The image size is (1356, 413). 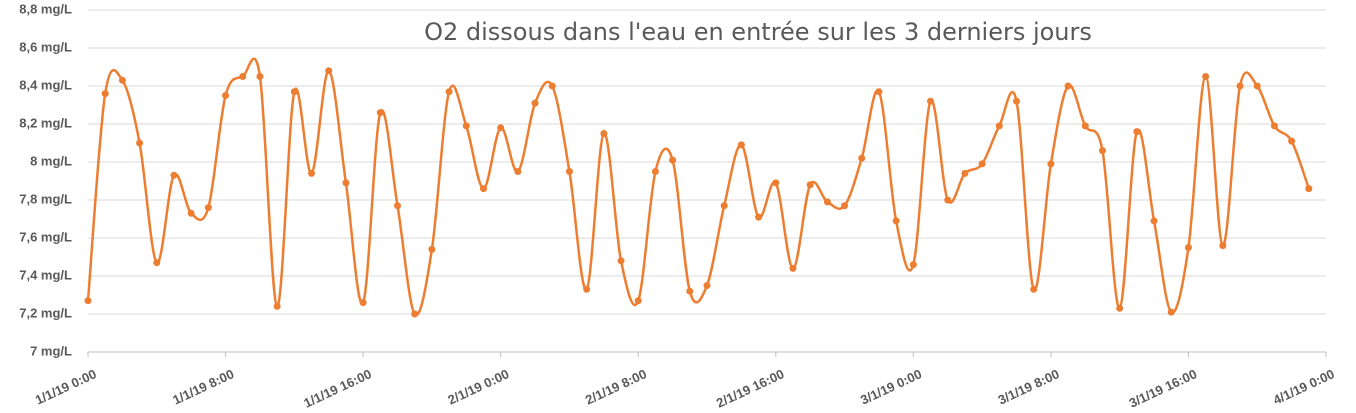 I want to click on y-tick-label: 7,8 mg/L, so click(x=45, y=198).